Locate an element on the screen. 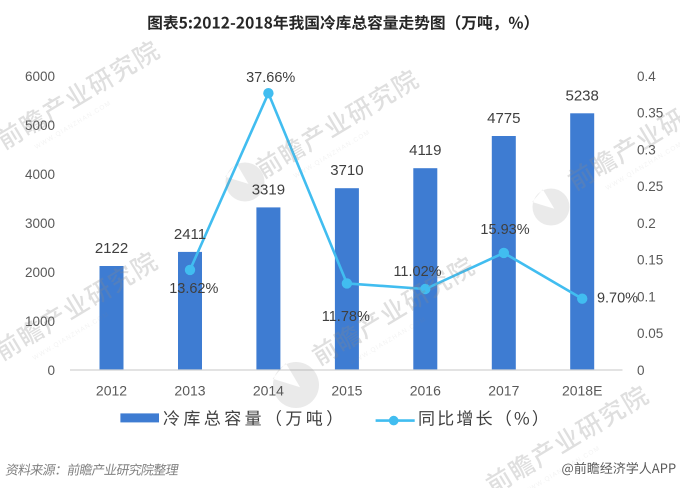 This screenshot has height=488, width=680. svg-text: 3710 is located at coordinates (346, 170).